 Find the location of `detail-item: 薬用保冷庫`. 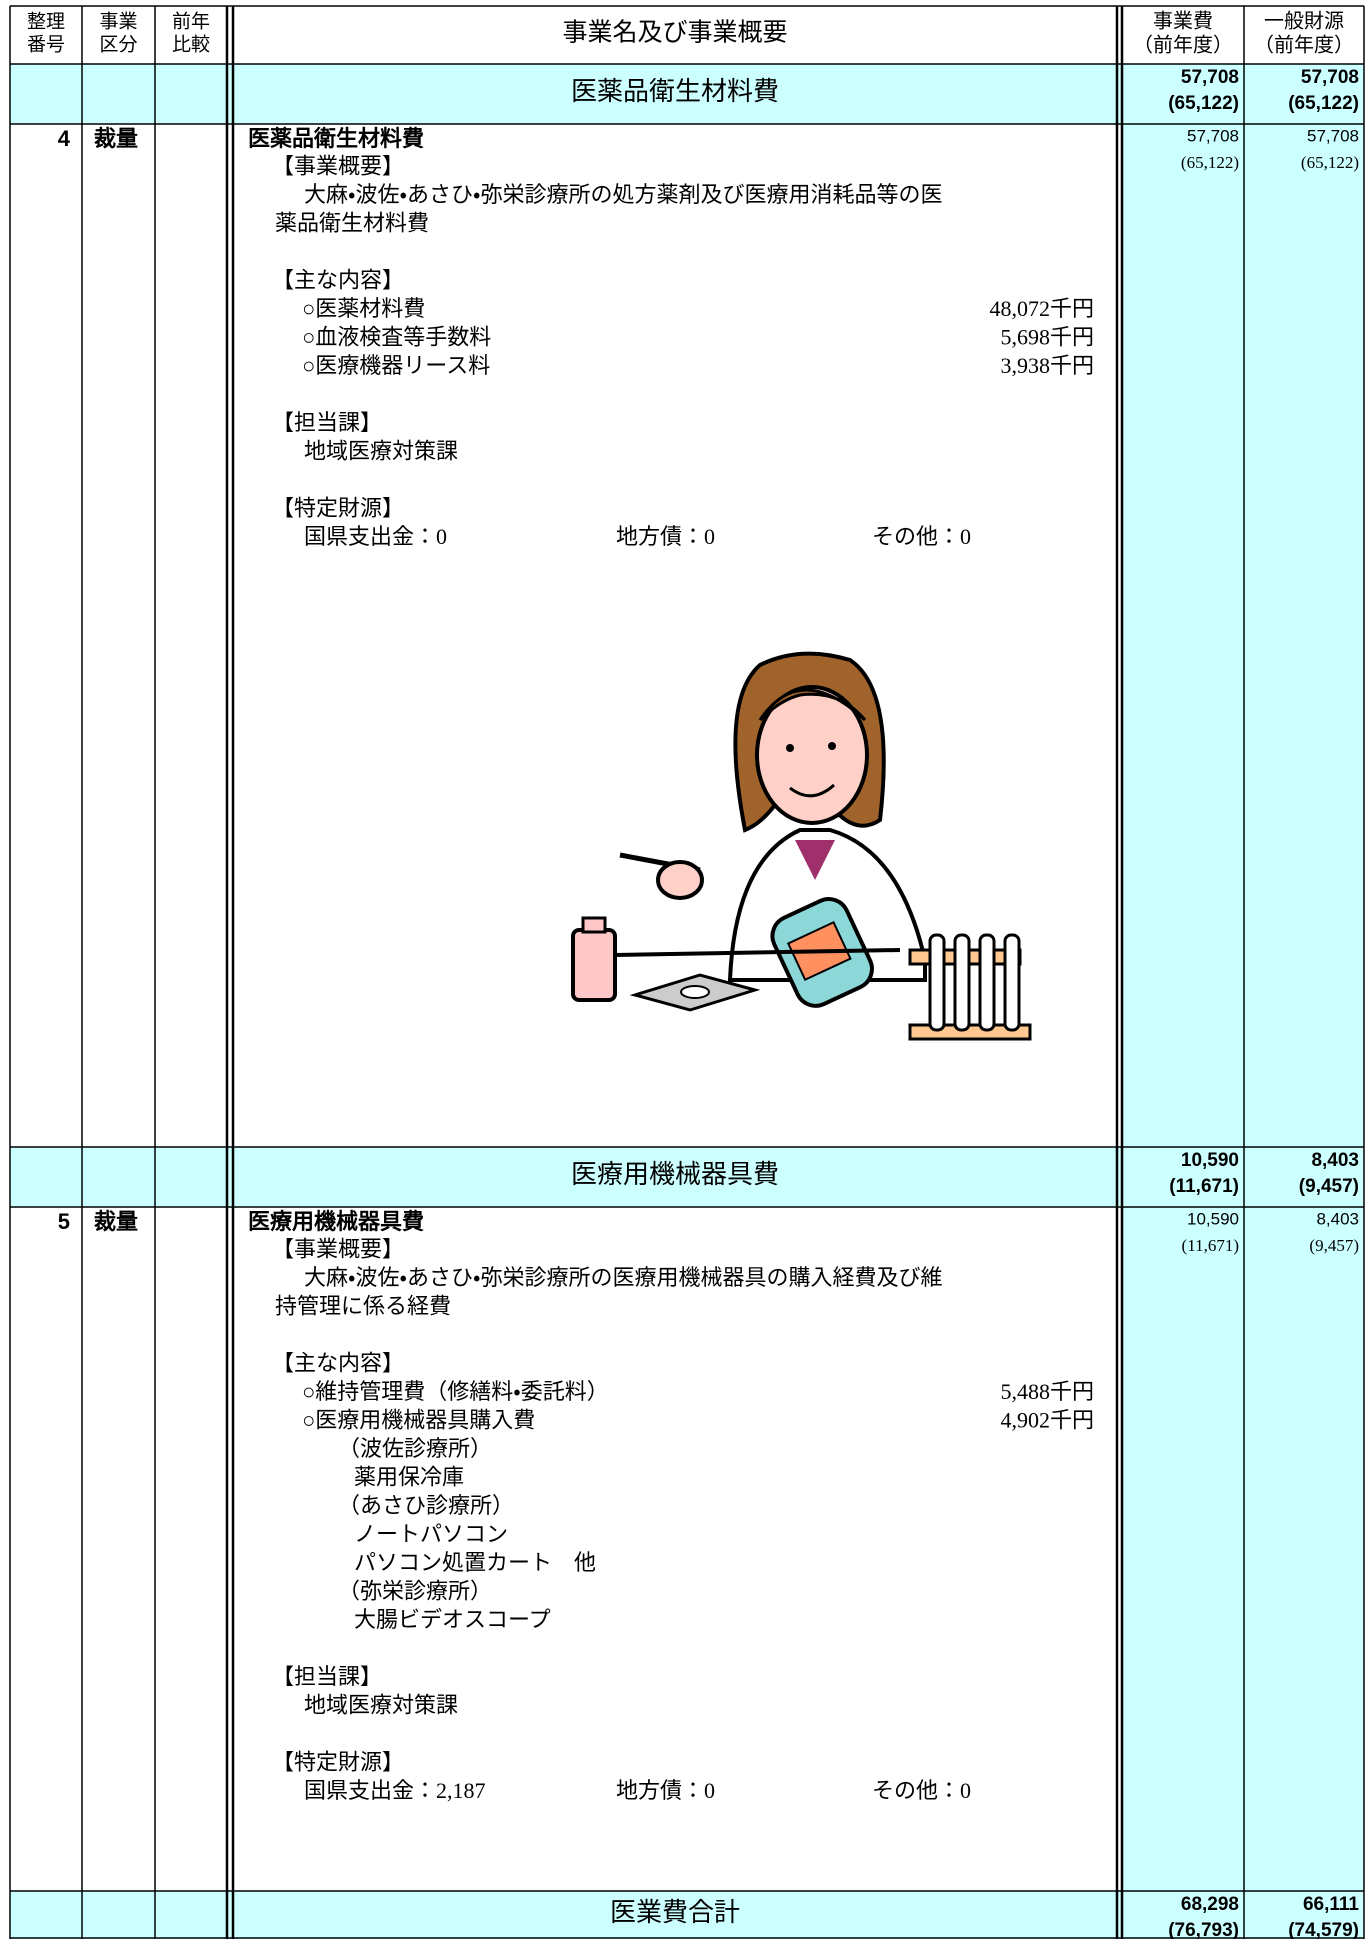

detail-item: 薬用保冷庫 is located at coordinates (409, 1477).